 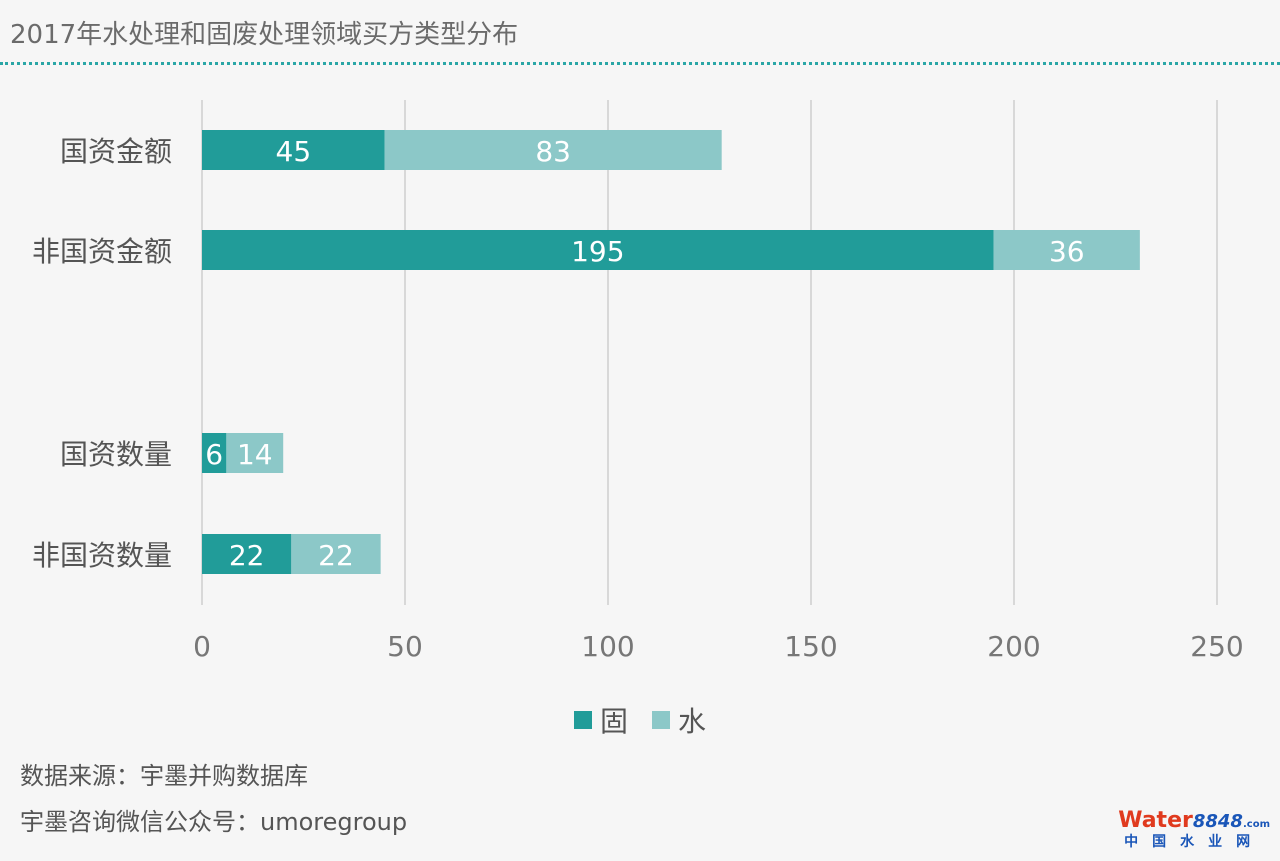 What do you see at coordinates (692, 721) in the screenshot?
I see `legend-label-water: 水` at bounding box center [692, 721].